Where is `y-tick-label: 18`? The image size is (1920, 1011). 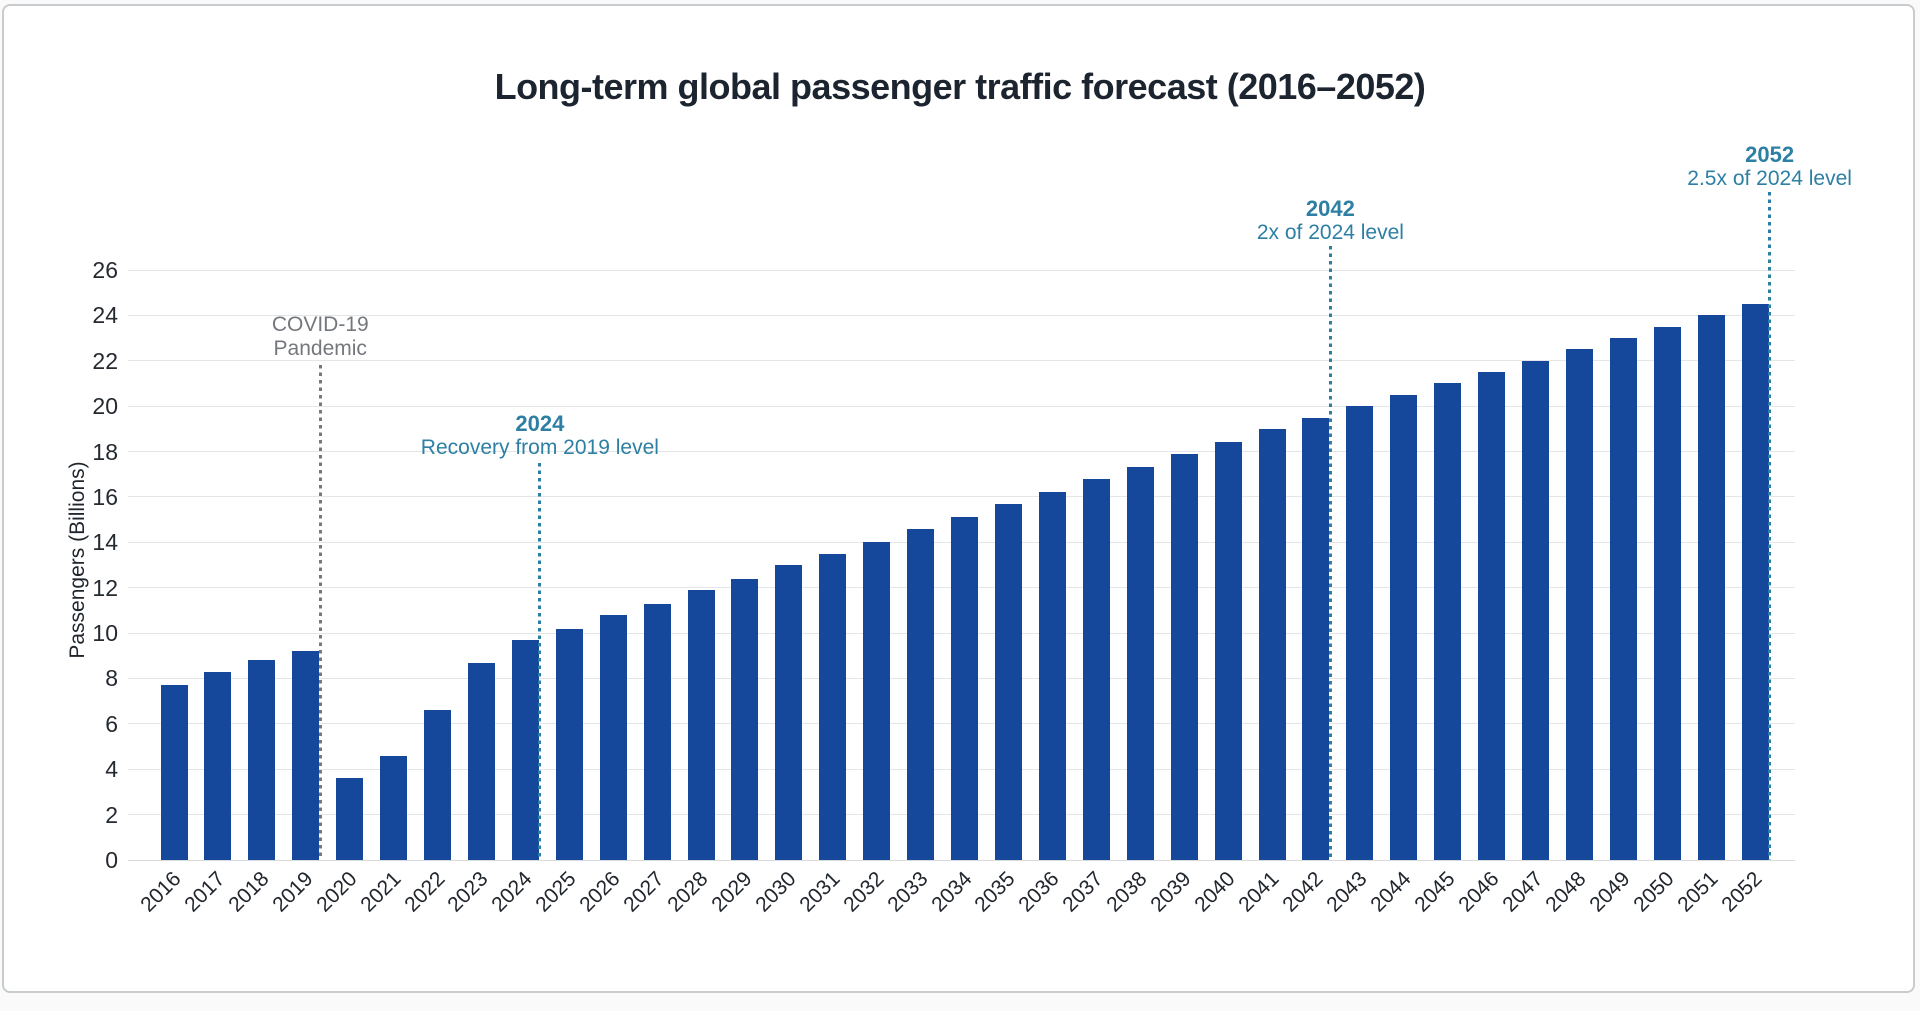 y-tick-label: 18 is located at coordinates (105, 451).